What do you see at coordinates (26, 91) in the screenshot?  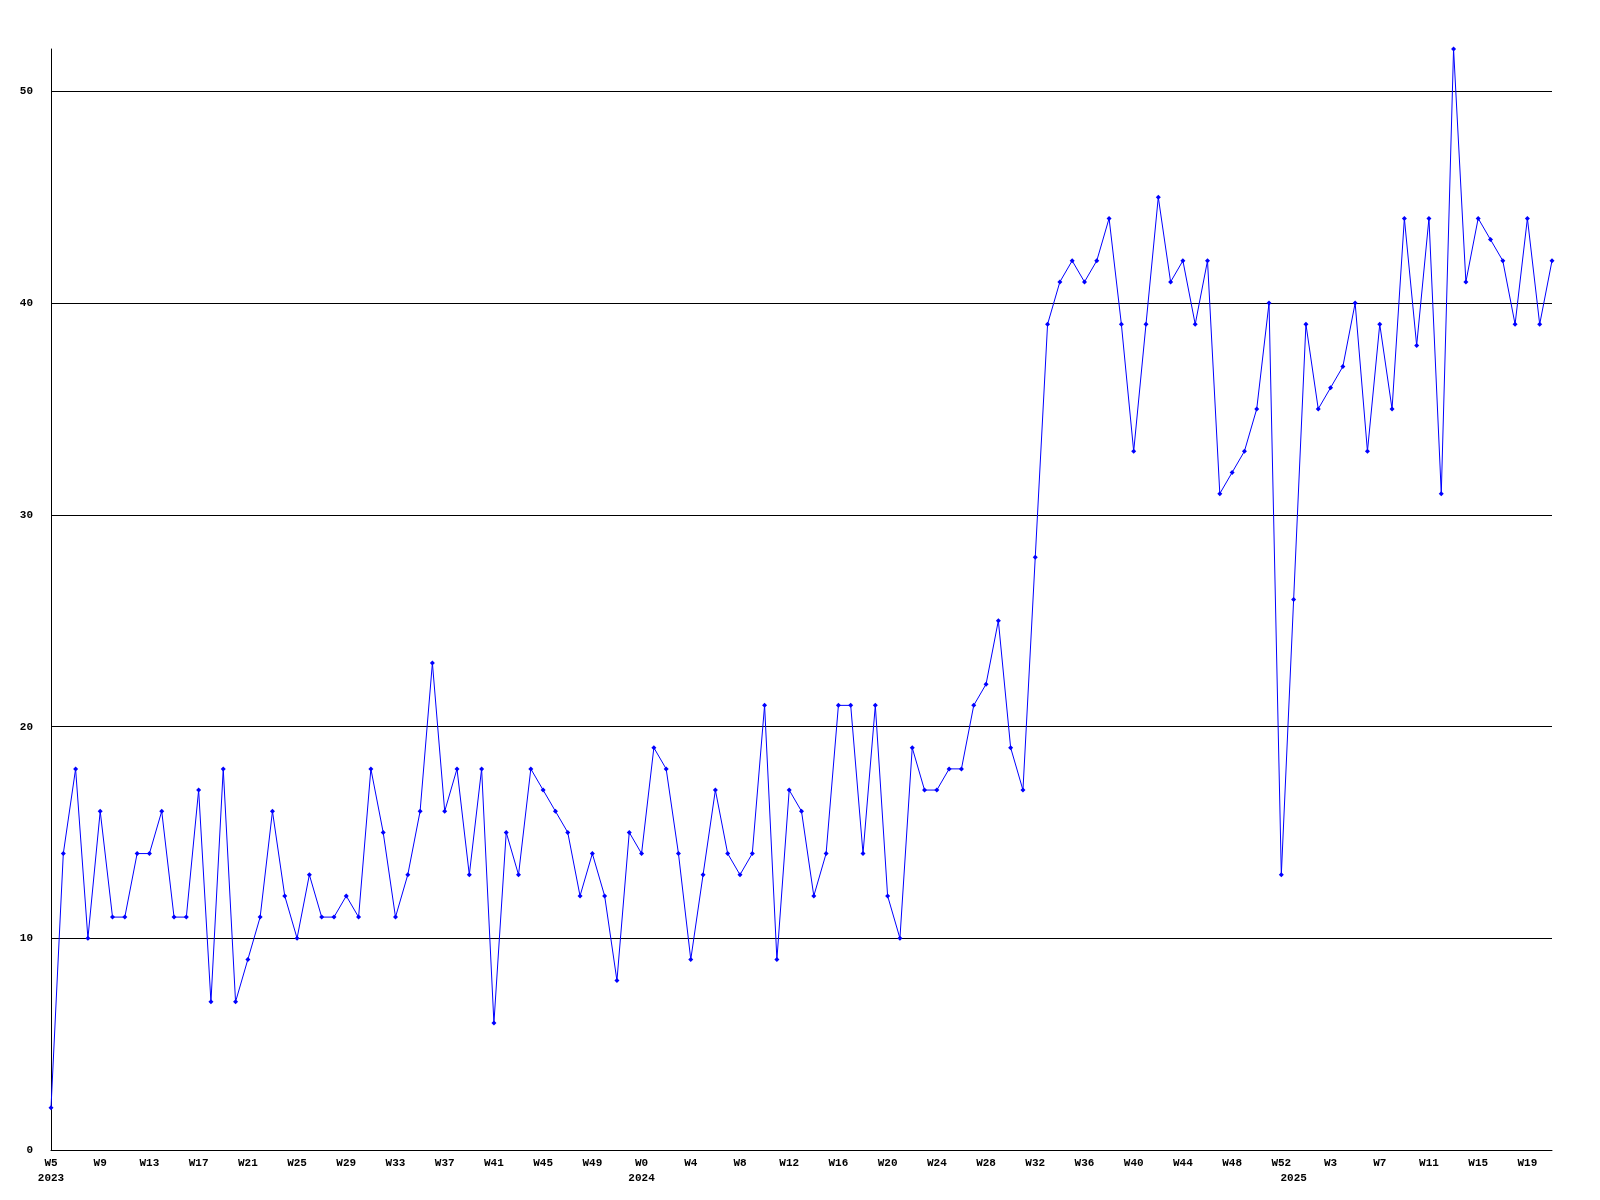 I see `y-tick-label: 50` at bounding box center [26, 91].